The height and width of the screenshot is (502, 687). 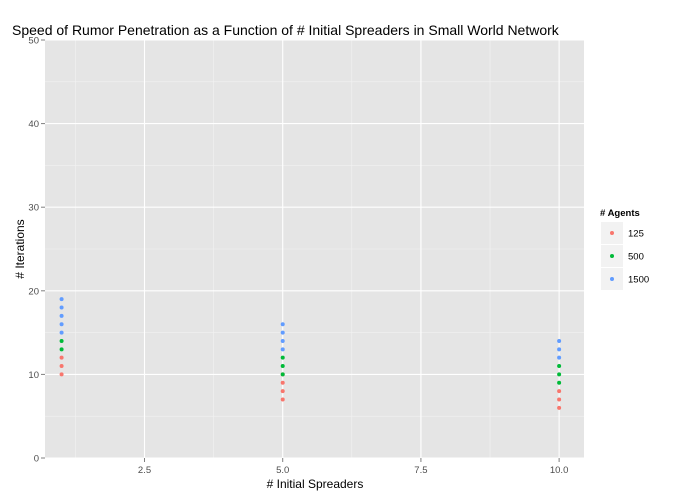 What do you see at coordinates (33, 41) in the screenshot?
I see `y-tick-label: 50` at bounding box center [33, 41].